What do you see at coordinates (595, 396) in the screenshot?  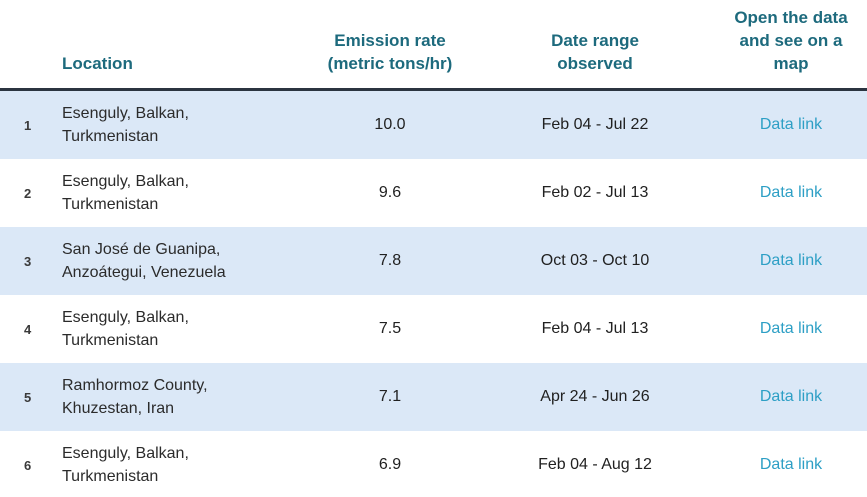 I see `row-date-range: Apr 24 - Jun 26` at bounding box center [595, 396].